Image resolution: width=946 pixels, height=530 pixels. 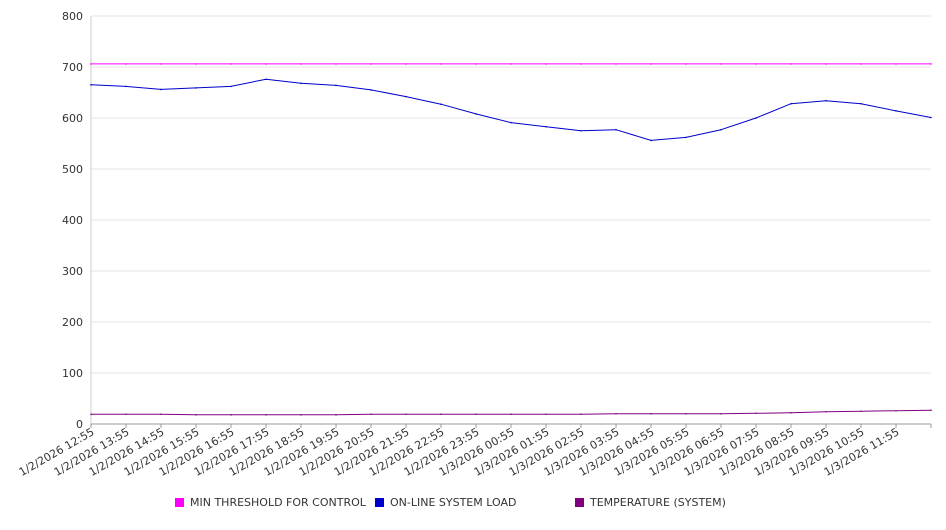 I want to click on legend-item-temperature-system: TEMPERATURE (SYSTEM), so click(x=650, y=502).